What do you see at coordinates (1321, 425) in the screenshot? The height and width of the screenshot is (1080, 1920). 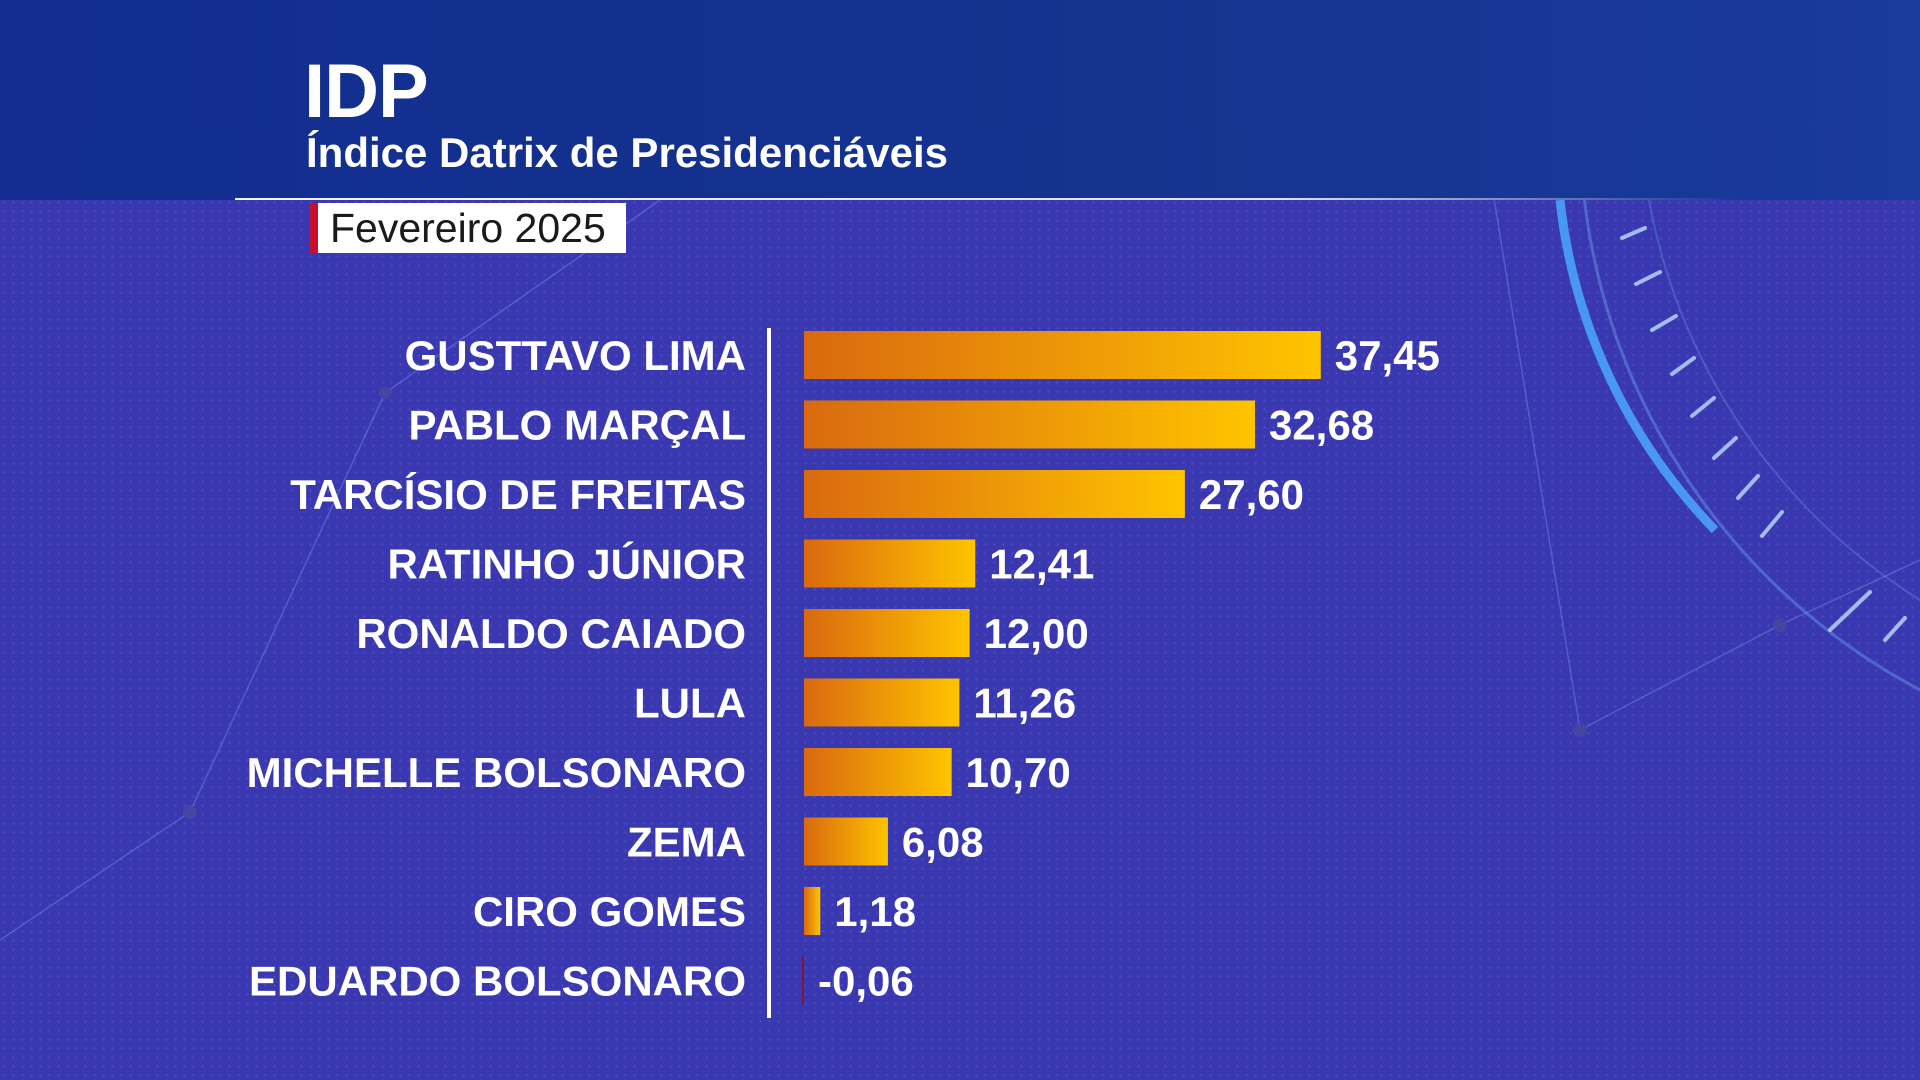 I see `value-label: 32,68` at bounding box center [1321, 425].